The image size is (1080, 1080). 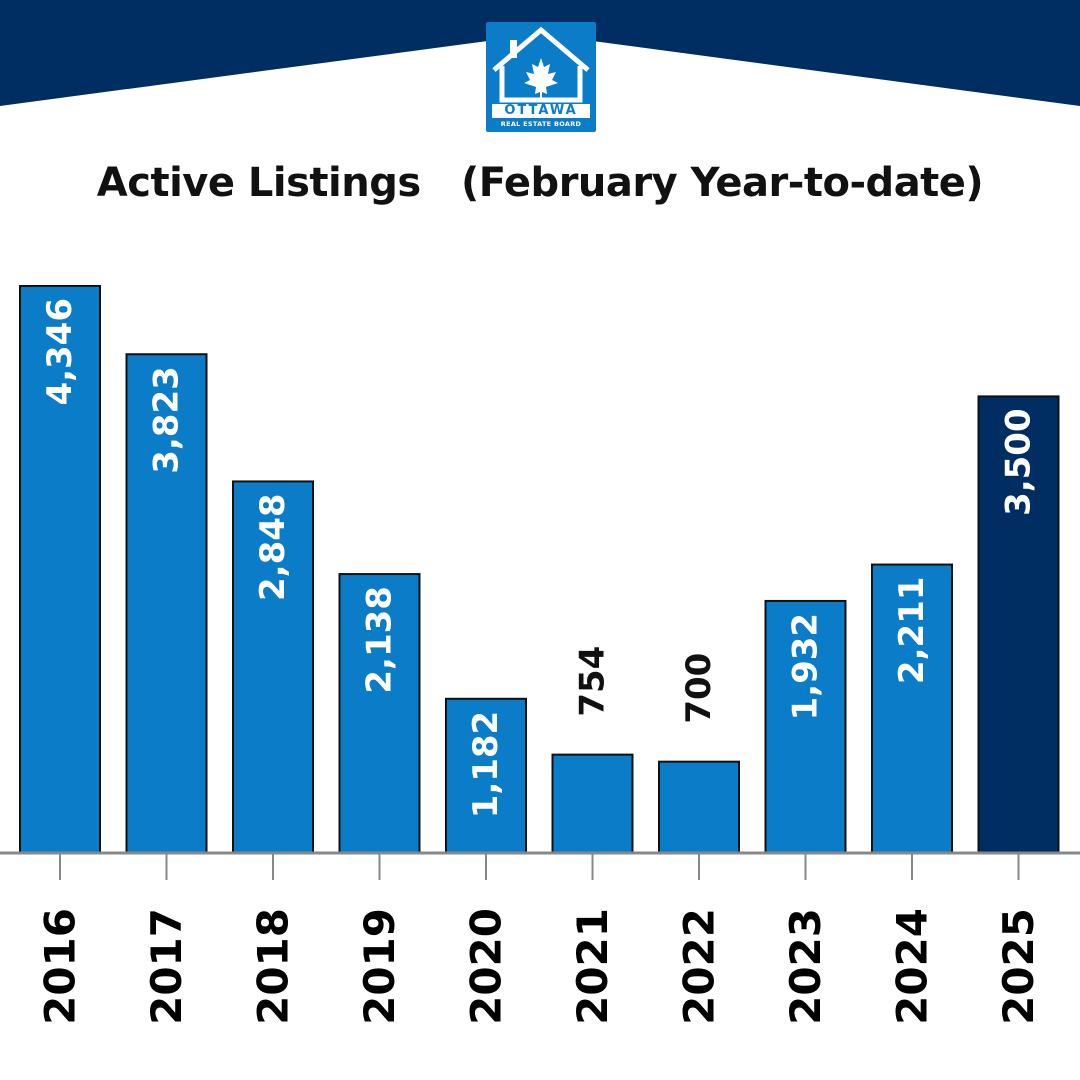 I want to click on logo-wordmark-ottawa: OTTAWA, so click(x=541, y=111).